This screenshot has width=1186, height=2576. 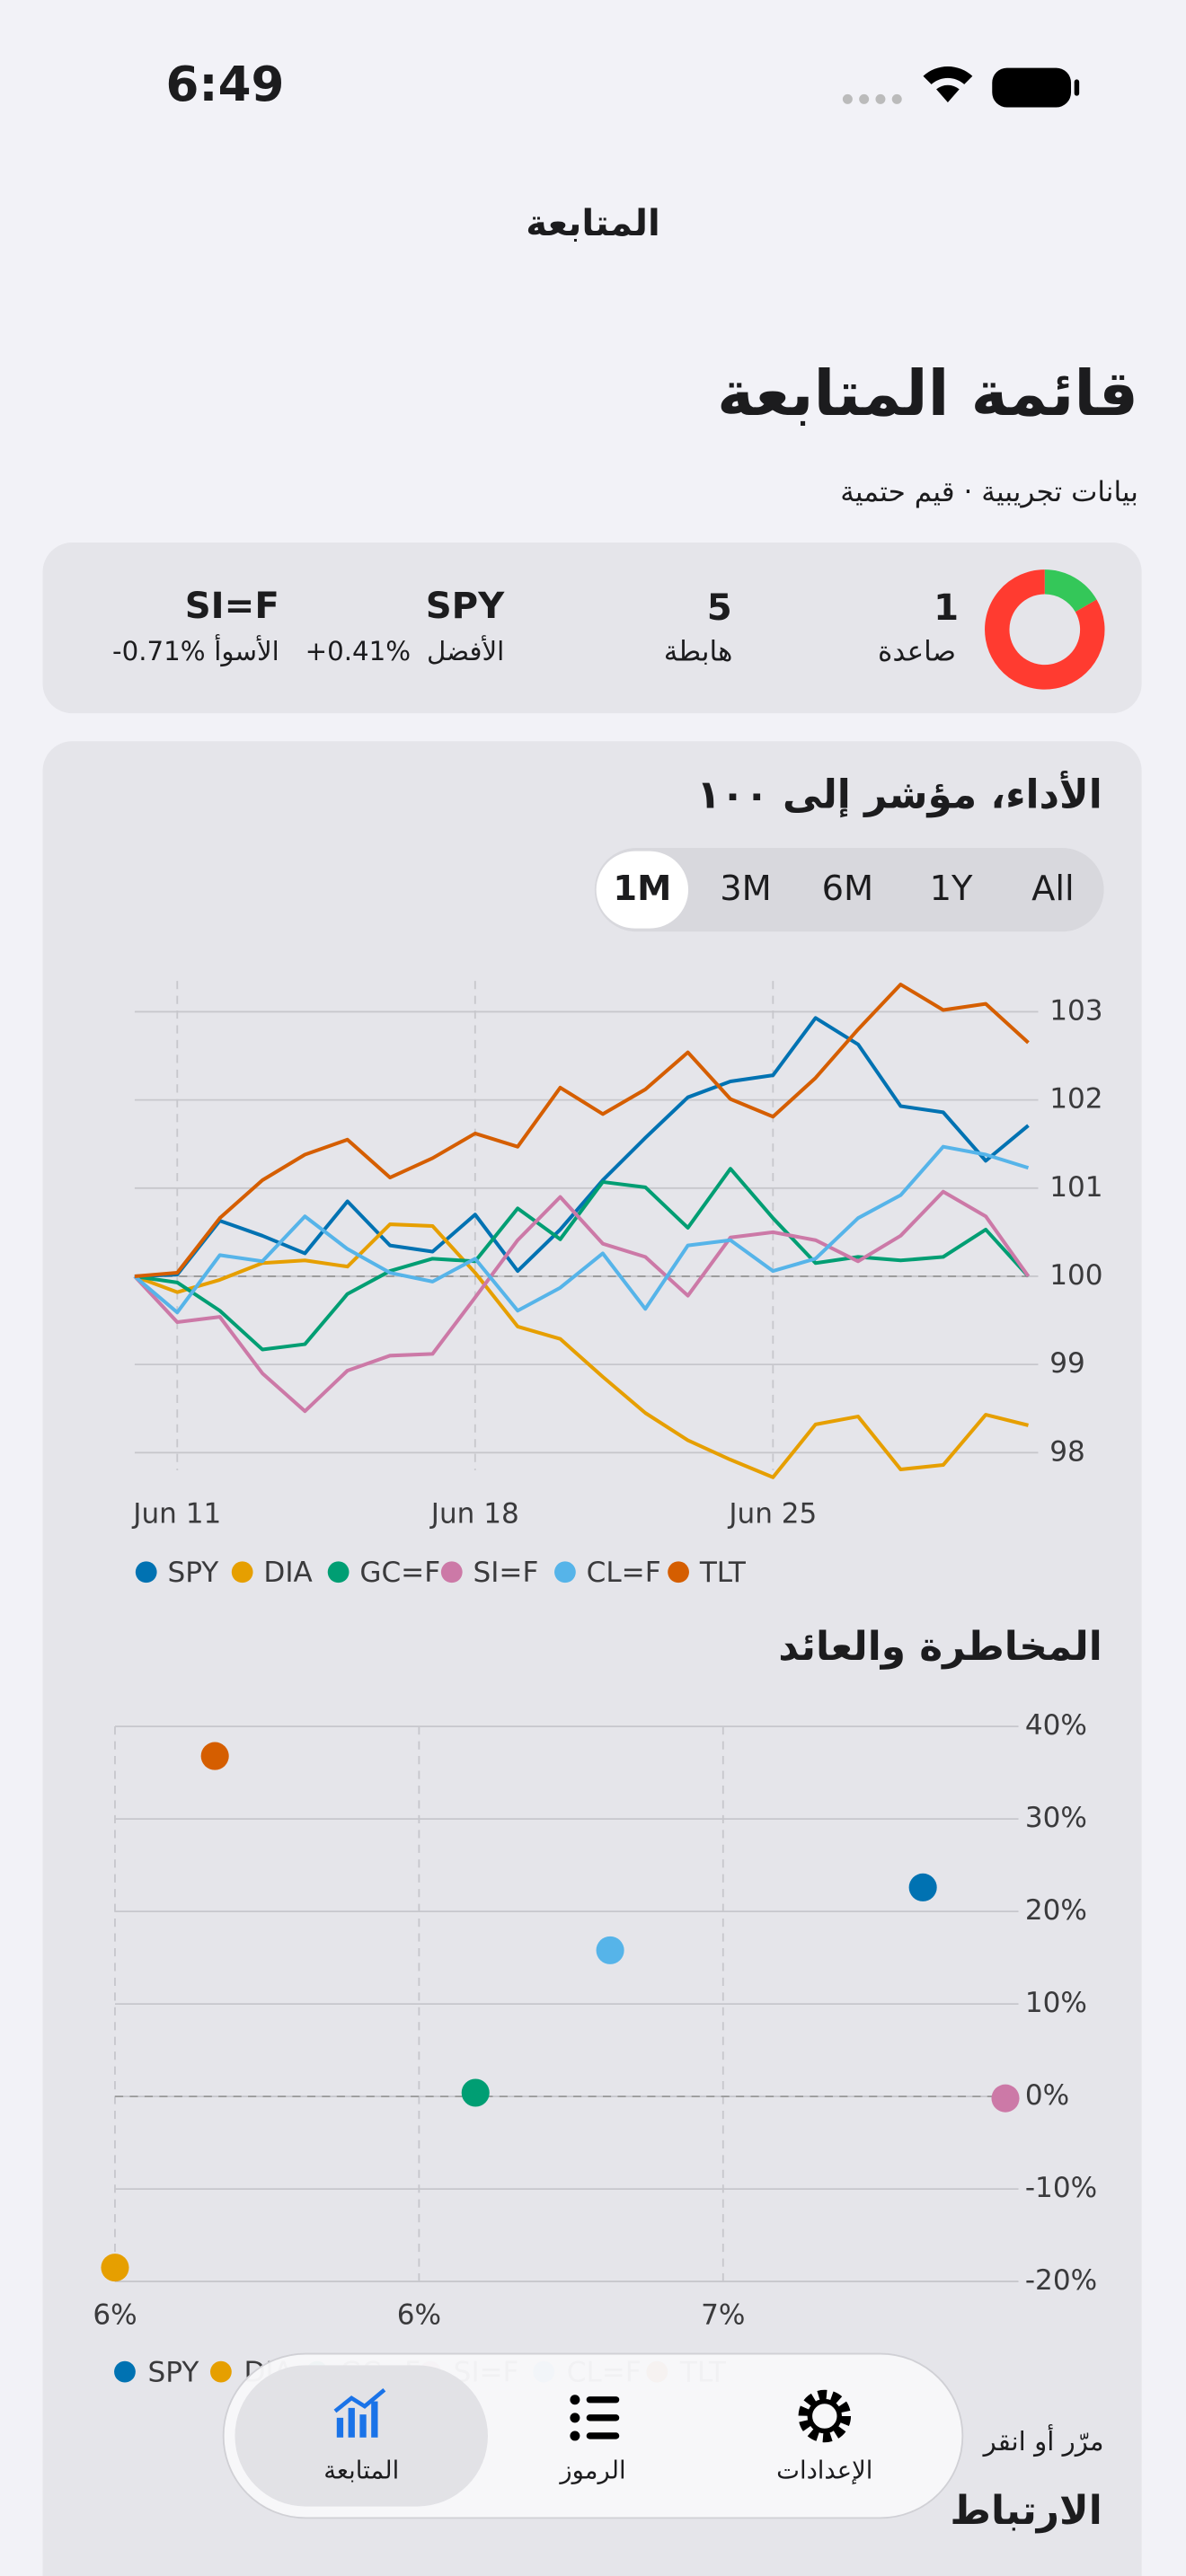 I want to click on legend-label: DIA, so click(x=287, y=1573).